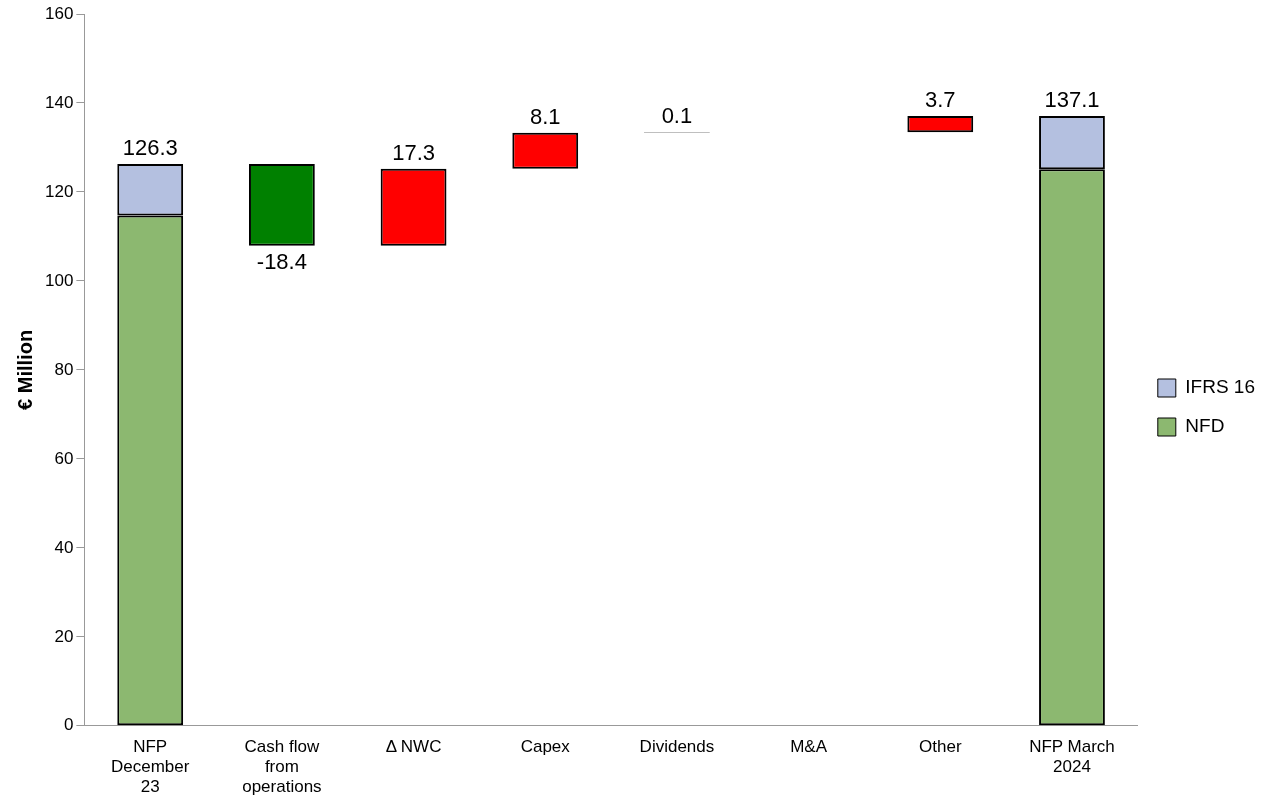 This screenshot has height=805, width=1285. I want to click on y-tick-label: 120, so click(59, 191).